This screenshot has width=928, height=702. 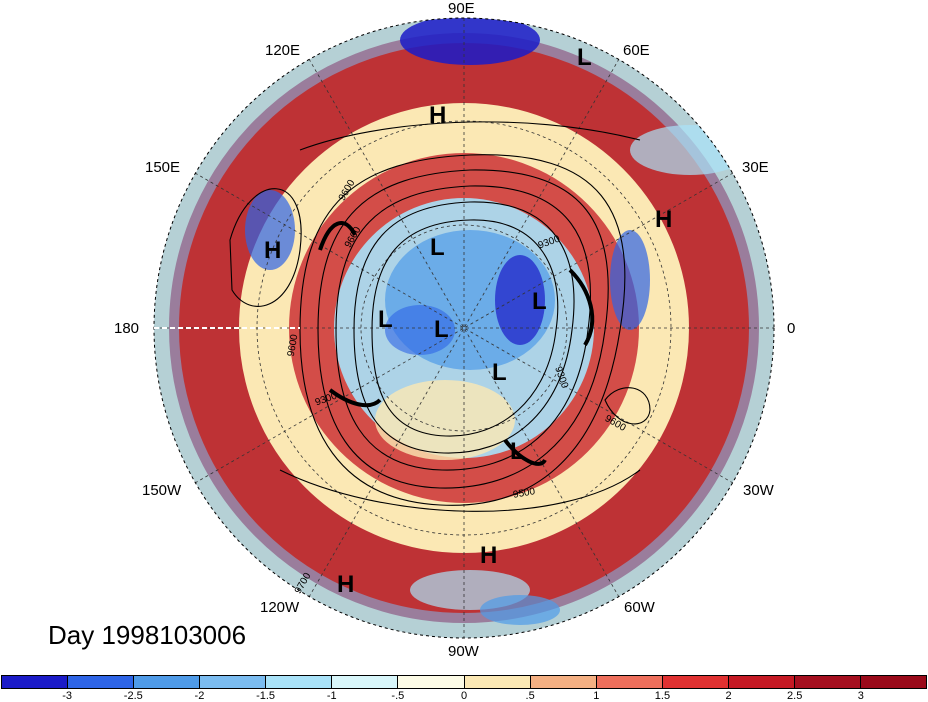 What do you see at coordinates (266, 696) in the screenshot?
I see `colorbar-tick-label: -1.5` at bounding box center [266, 696].